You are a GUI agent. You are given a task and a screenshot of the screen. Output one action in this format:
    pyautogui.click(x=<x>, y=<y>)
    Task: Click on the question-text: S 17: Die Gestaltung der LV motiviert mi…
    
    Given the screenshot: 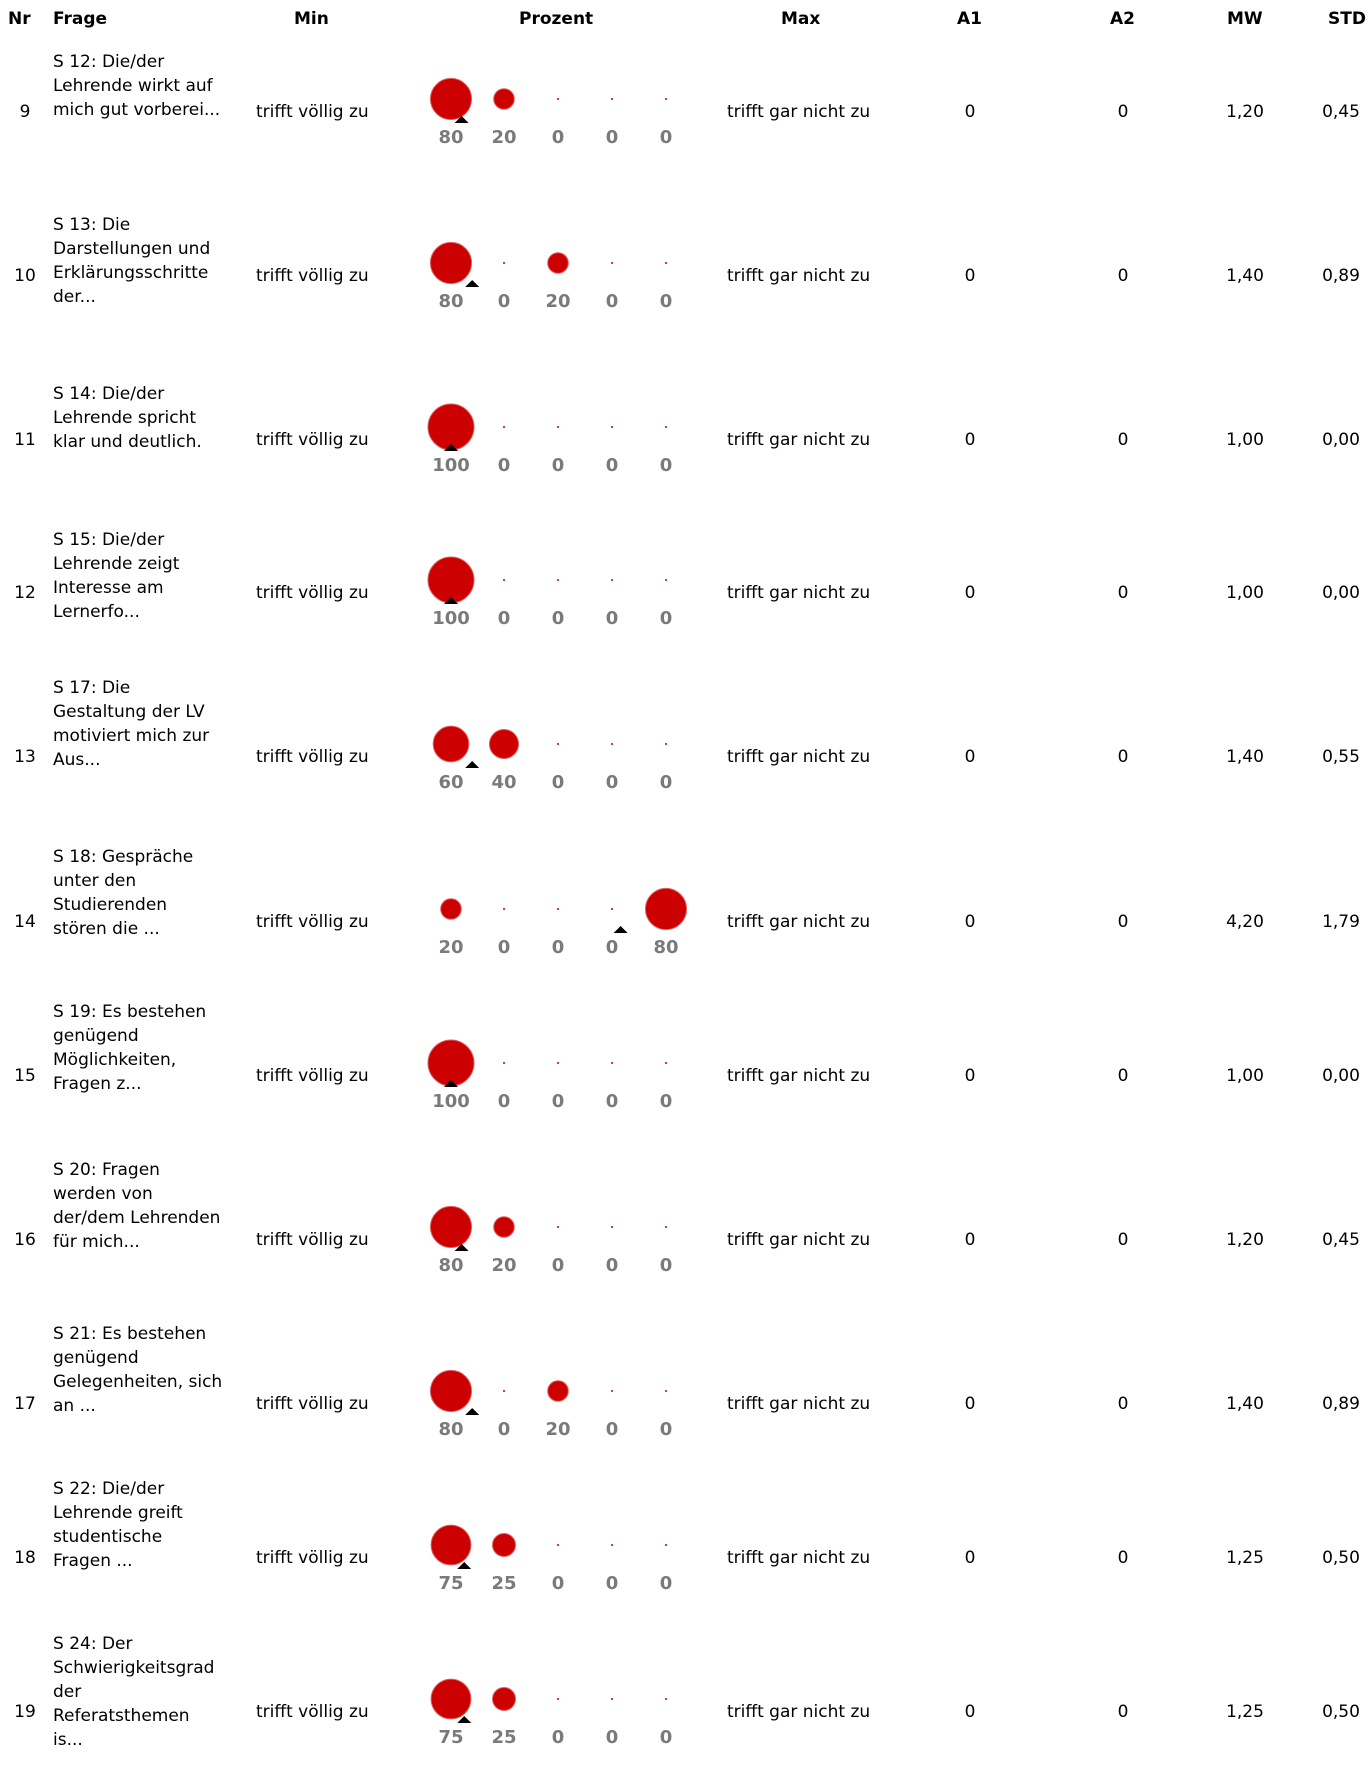 What is the action you would take?
    pyautogui.click(x=131, y=724)
    